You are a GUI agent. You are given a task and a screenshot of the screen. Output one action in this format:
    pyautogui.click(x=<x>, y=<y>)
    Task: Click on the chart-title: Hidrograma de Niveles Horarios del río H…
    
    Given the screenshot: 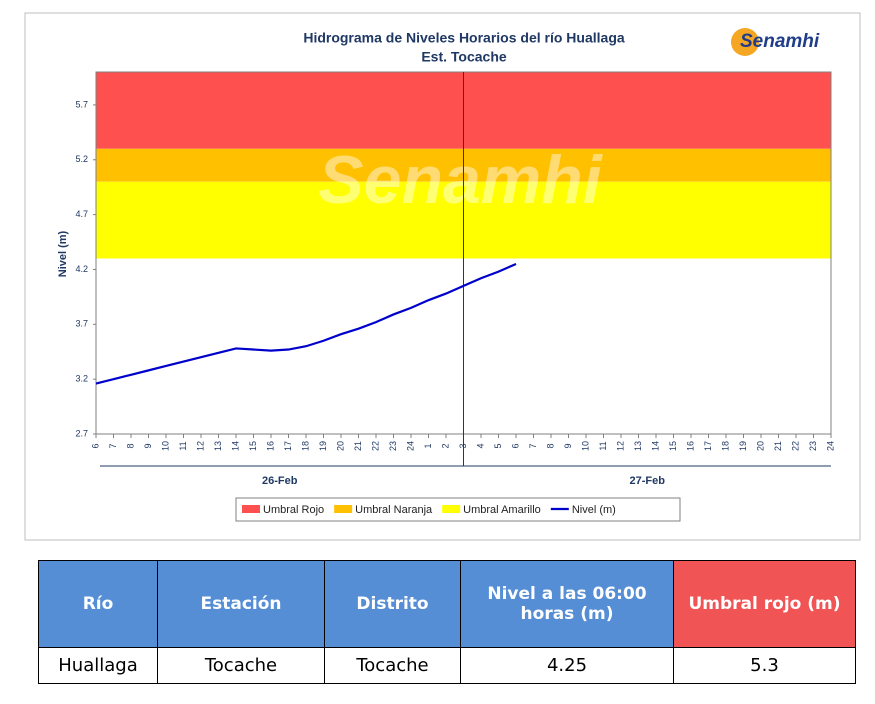 What is the action you would take?
    pyautogui.click(x=464, y=38)
    